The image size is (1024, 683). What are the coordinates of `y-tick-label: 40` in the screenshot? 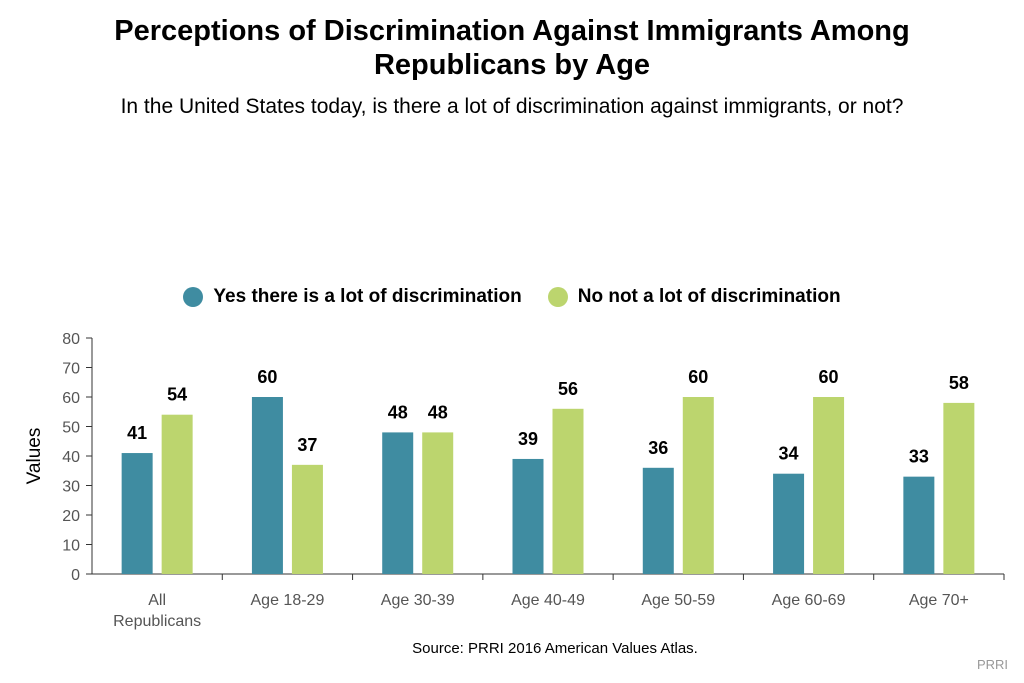 It's located at (71, 457).